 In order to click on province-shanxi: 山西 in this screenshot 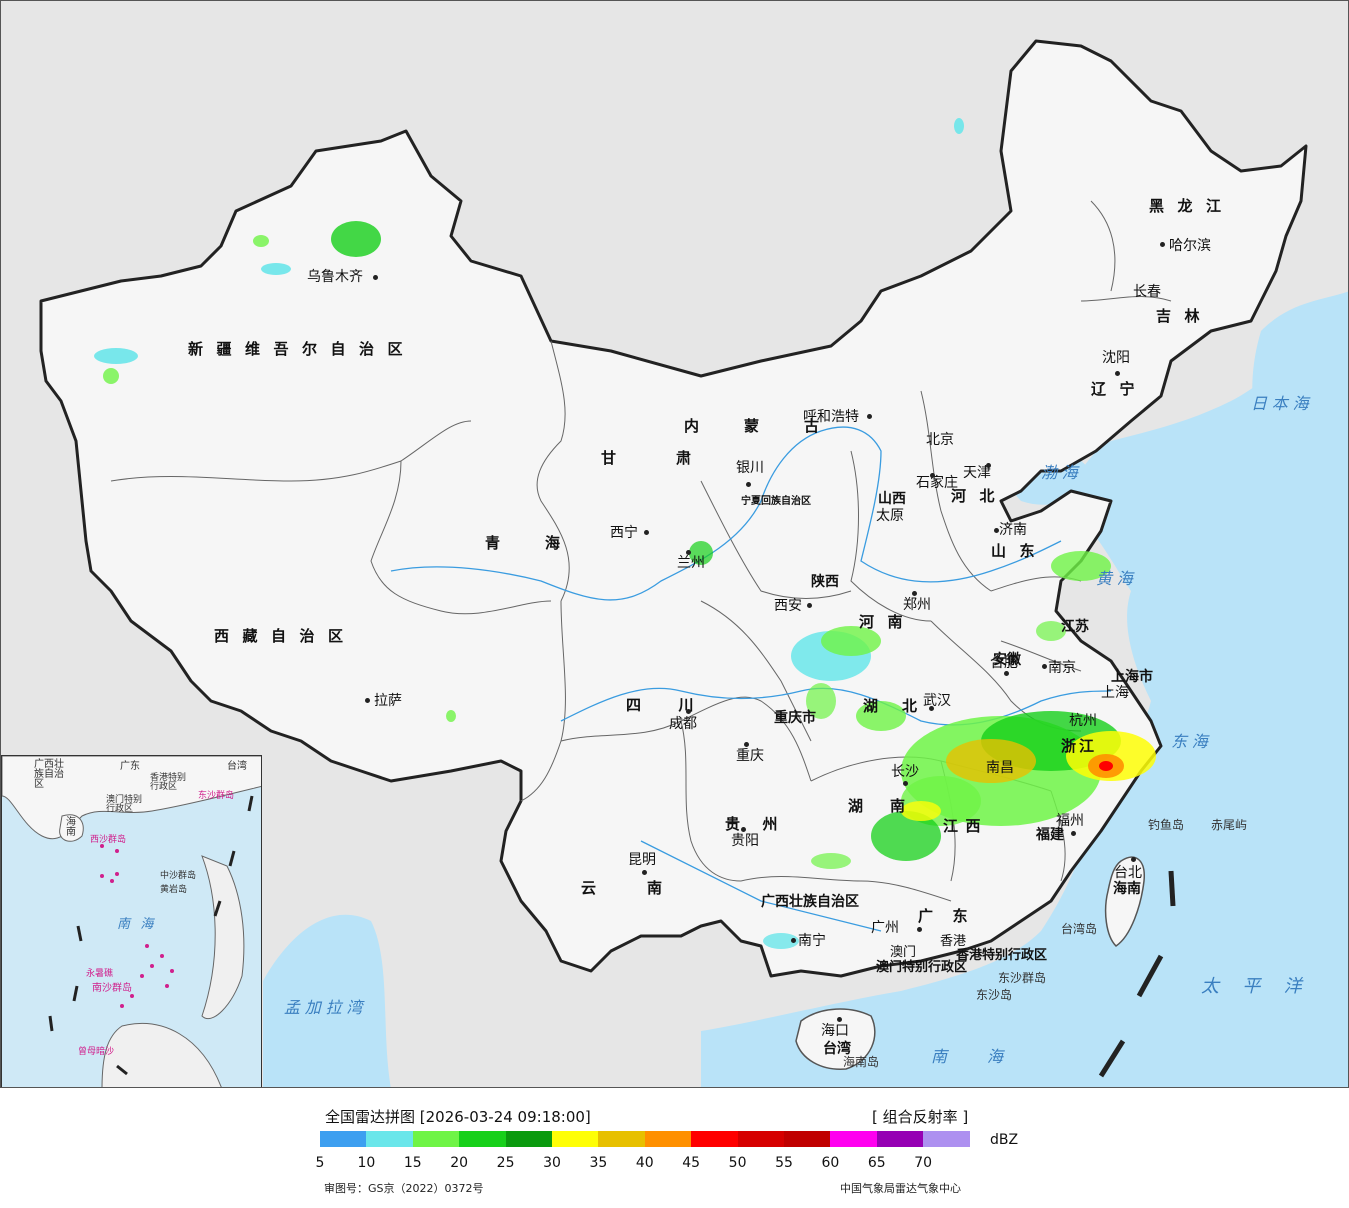, I will do `click(892, 499)`.